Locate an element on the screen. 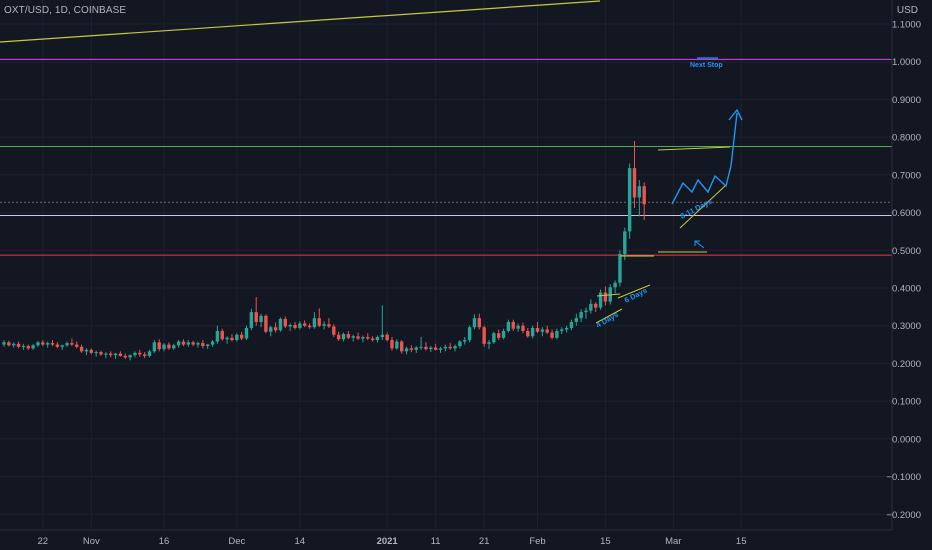  y-tick-label: 0.8000 is located at coordinates (906, 138).